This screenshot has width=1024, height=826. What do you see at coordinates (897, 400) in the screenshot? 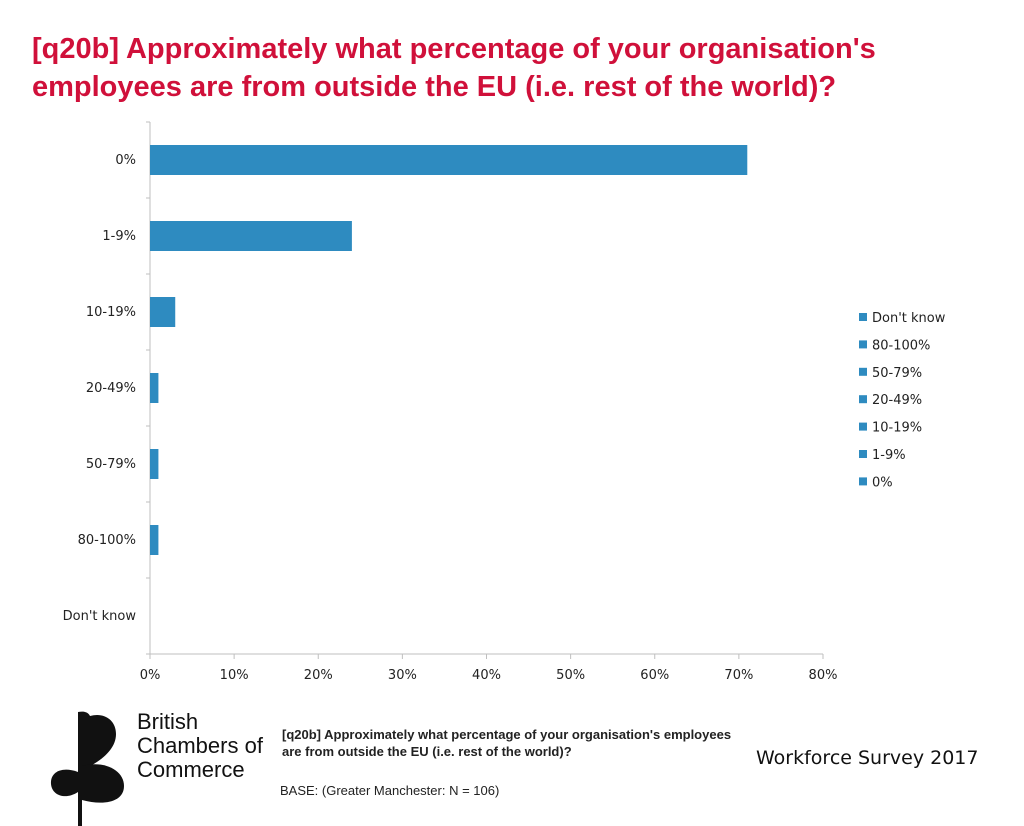
I see `legend-label: 20-49%` at bounding box center [897, 400].